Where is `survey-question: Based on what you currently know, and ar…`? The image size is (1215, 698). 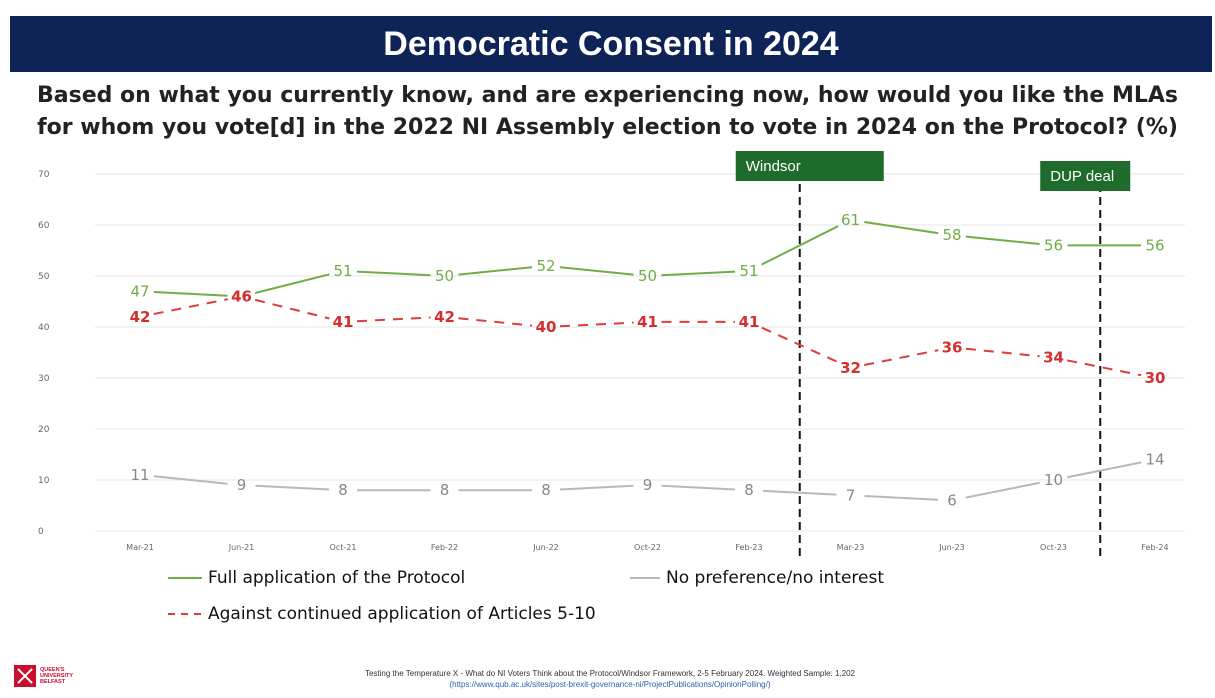
survey-question: Based on what you currently know, and ar… is located at coordinates (607, 111).